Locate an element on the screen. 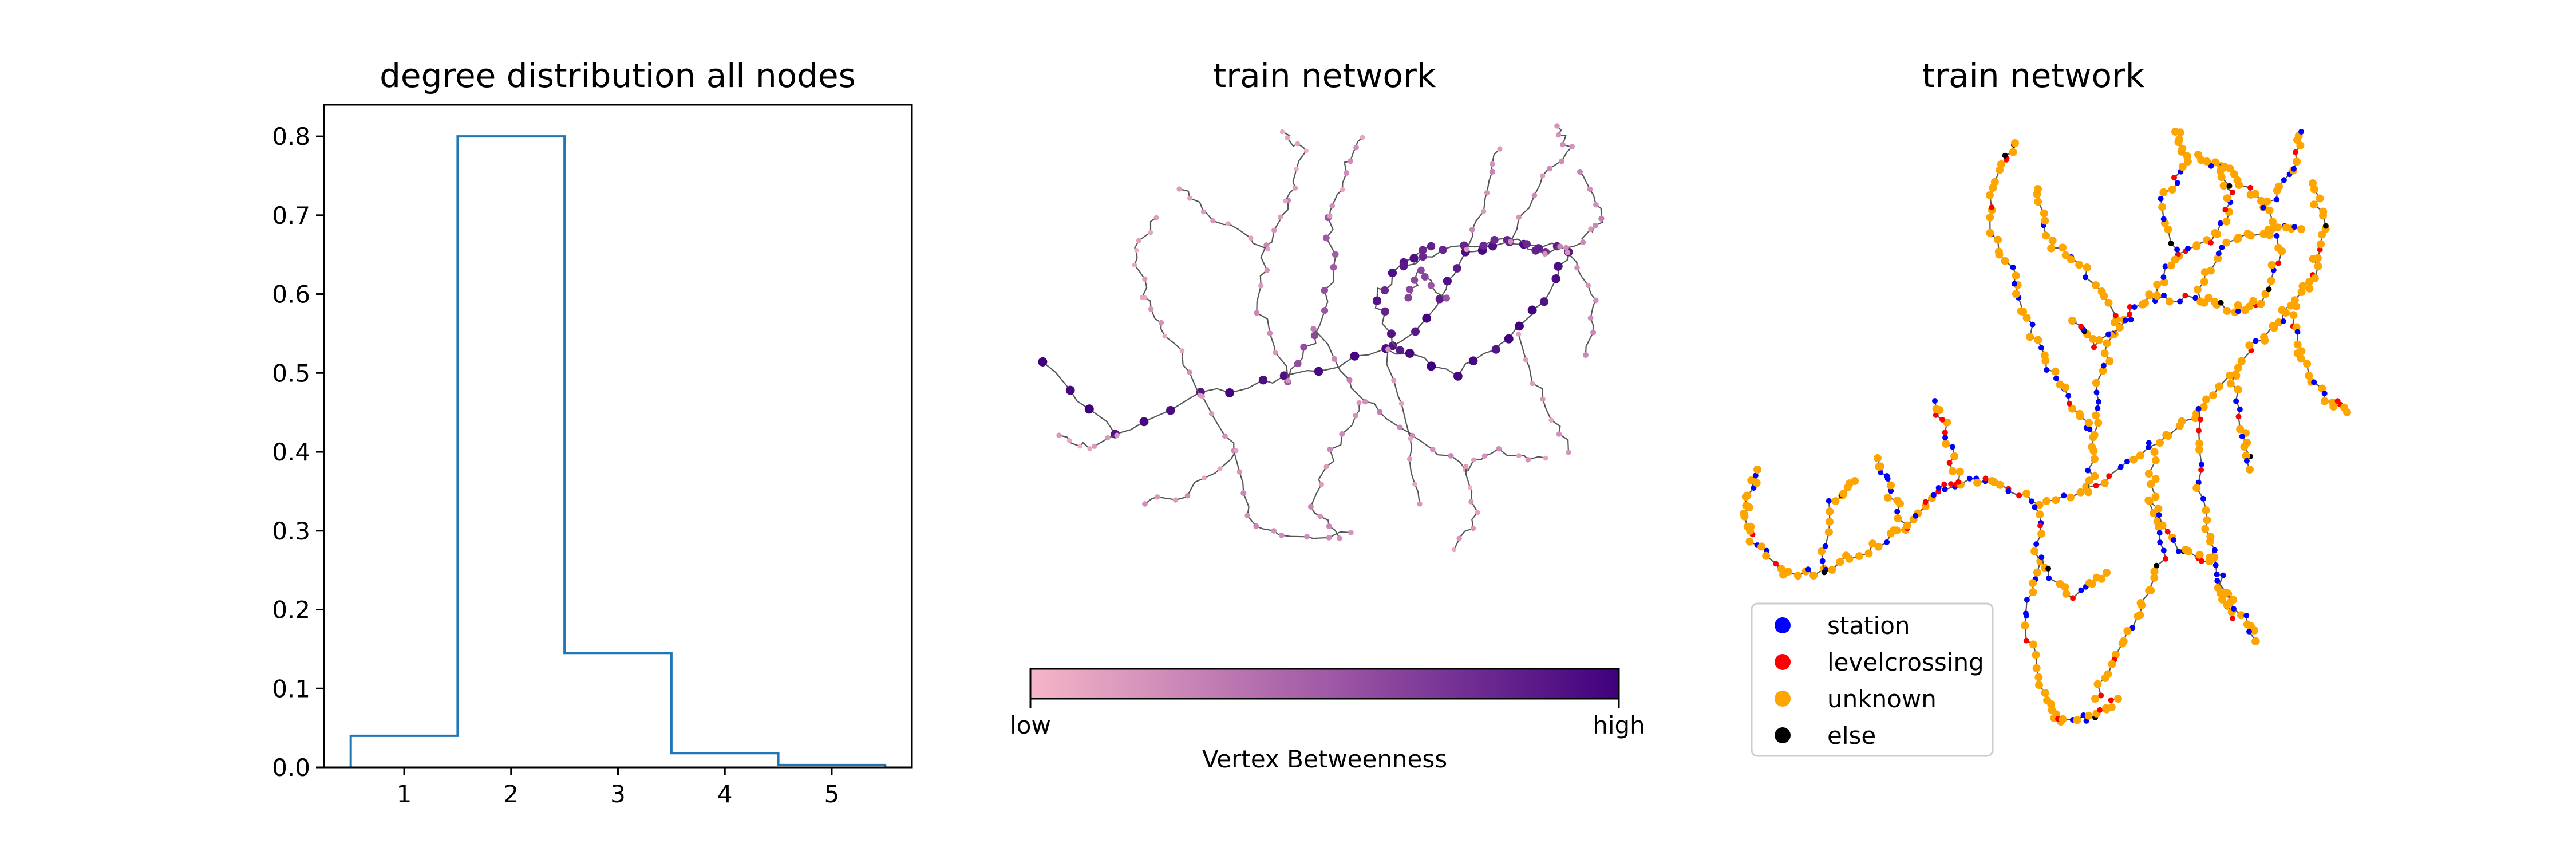 This screenshot has width=2576, height=859. x-tick-label: 2 is located at coordinates (511, 794).